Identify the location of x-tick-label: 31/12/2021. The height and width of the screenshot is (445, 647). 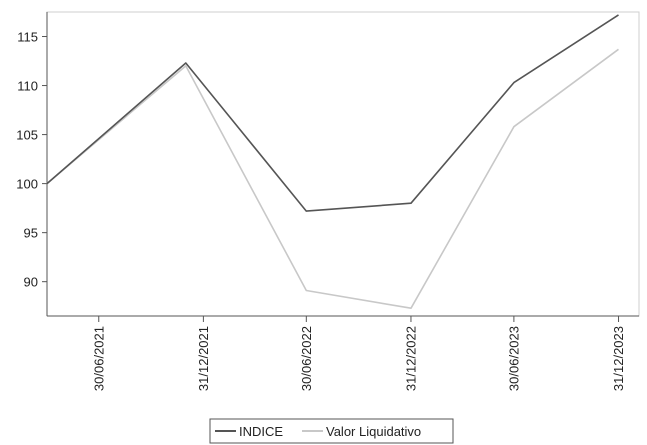
(203, 358).